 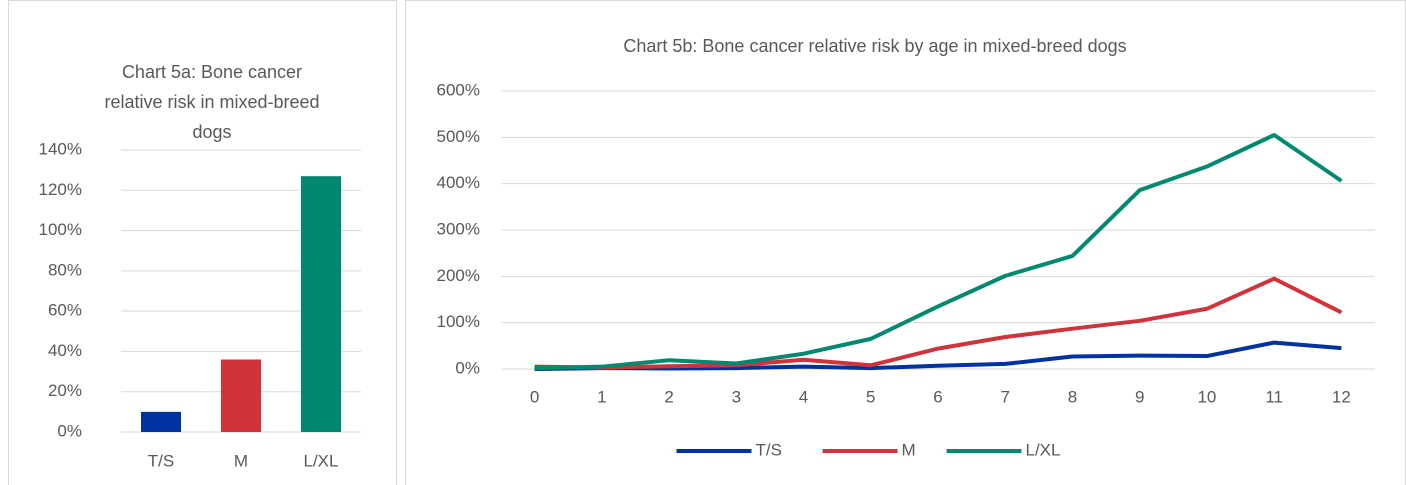 What do you see at coordinates (65, 390) in the screenshot?
I see `y-tick-label: 20%` at bounding box center [65, 390].